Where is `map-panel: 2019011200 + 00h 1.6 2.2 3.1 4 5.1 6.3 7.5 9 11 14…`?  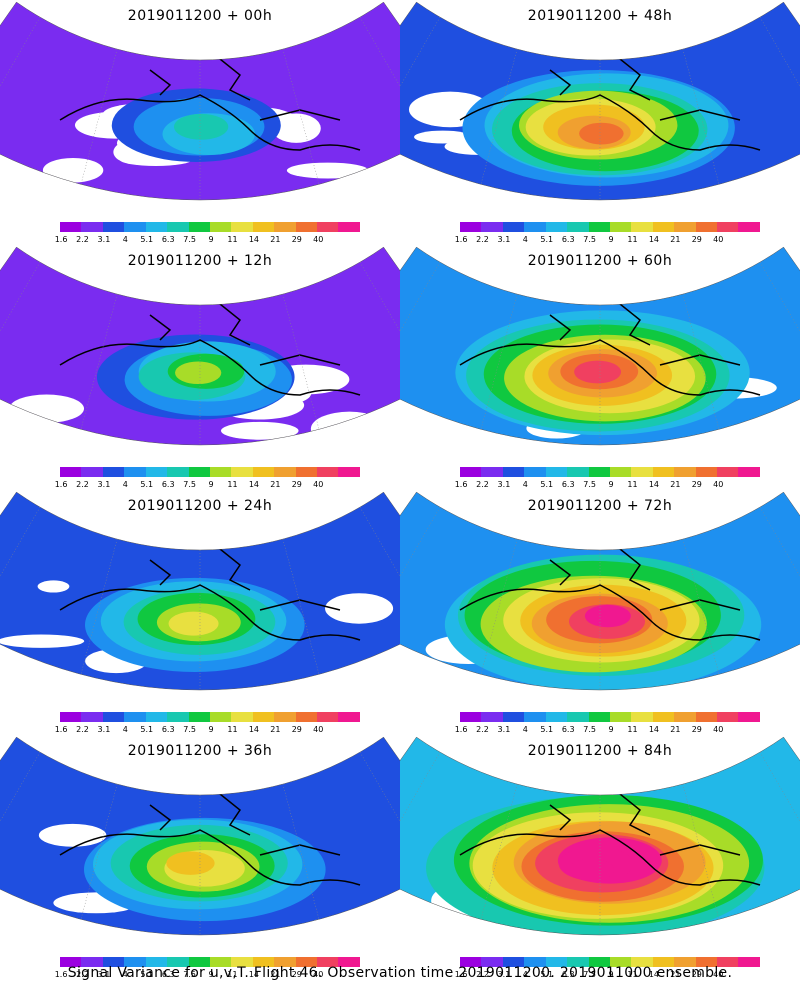 map-panel: 2019011200 + 00h 1.6 2.2 3.1 4 5.1 6.3 7.5 9 11 14… is located at coordinates (200, 125).